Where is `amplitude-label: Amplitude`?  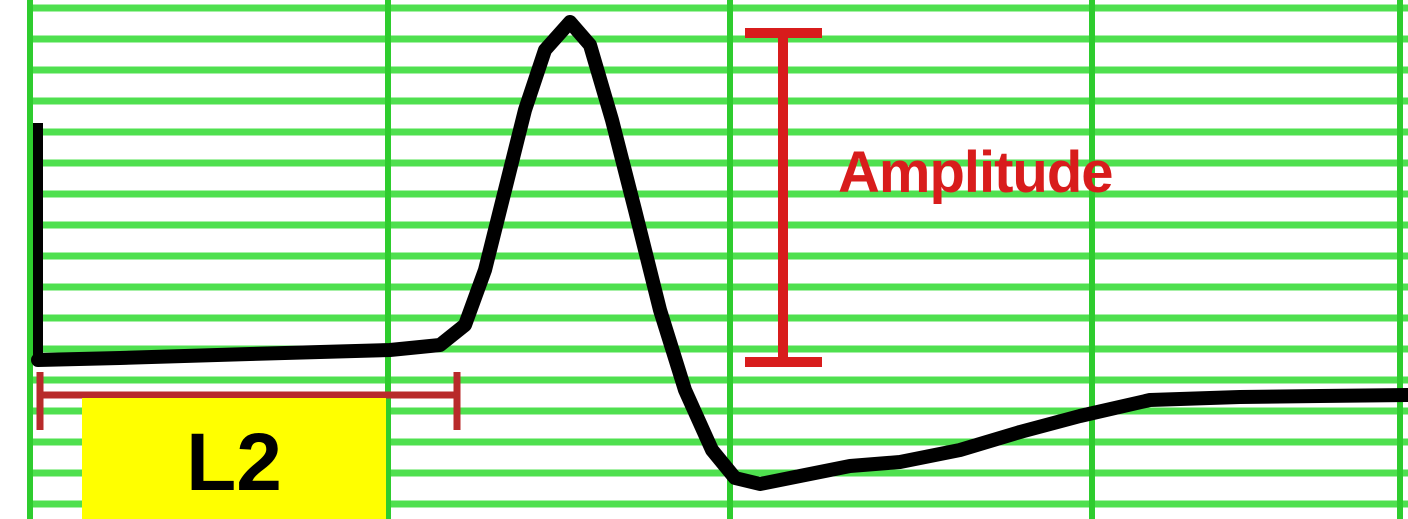
amplitude-label: Amplitude is located at coordinates (975, 172).